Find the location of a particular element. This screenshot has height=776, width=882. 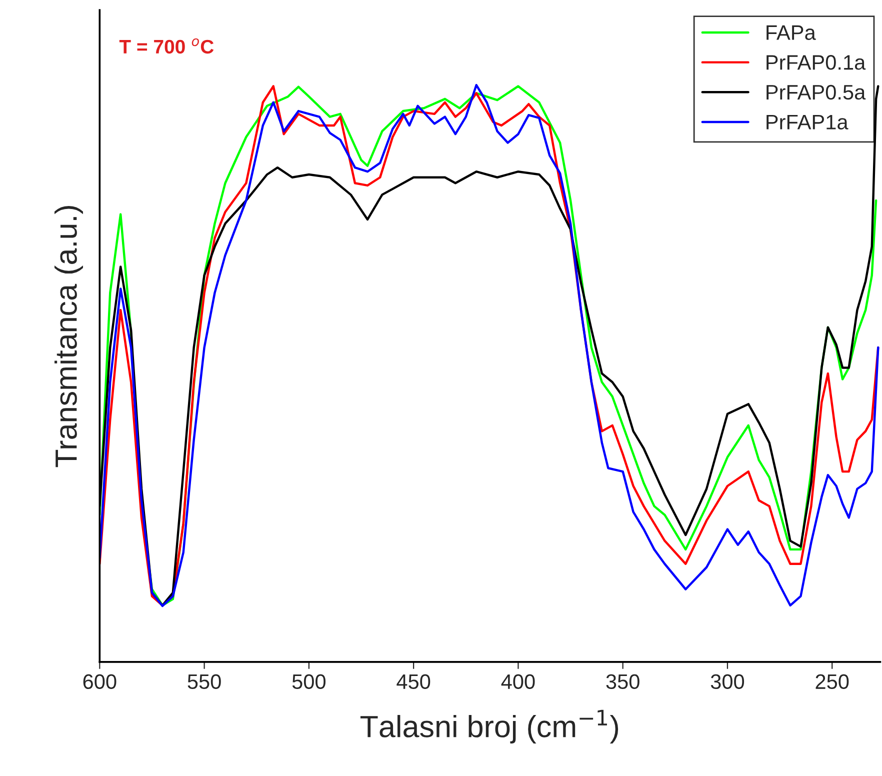

x-tick-label: 450 is located at coordinates (413, 682).